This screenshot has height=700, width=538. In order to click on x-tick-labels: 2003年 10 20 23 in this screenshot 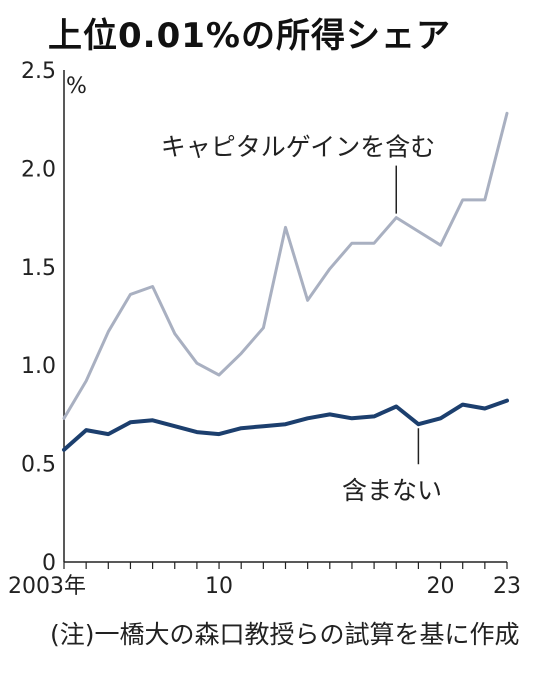, I will do `click(264, 586)`.